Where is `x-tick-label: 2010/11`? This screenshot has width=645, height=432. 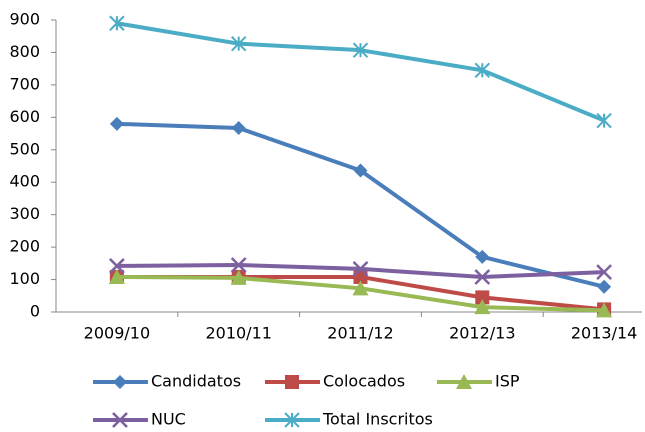 x-tick-label: 2010/11 is located at coordinates (238, 333).